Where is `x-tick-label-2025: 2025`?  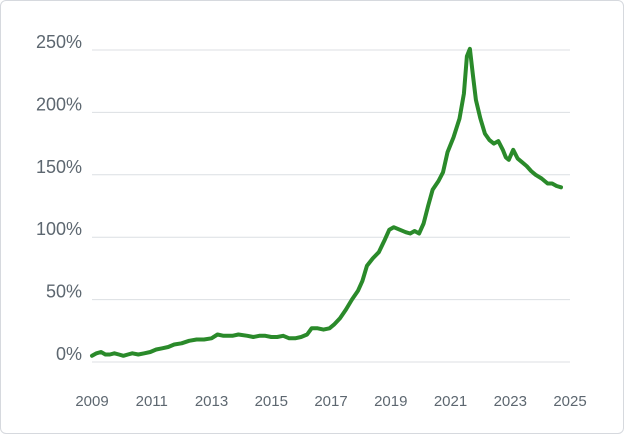 x-tick-label-2025: 2025 is located at coordinates (569, 401).